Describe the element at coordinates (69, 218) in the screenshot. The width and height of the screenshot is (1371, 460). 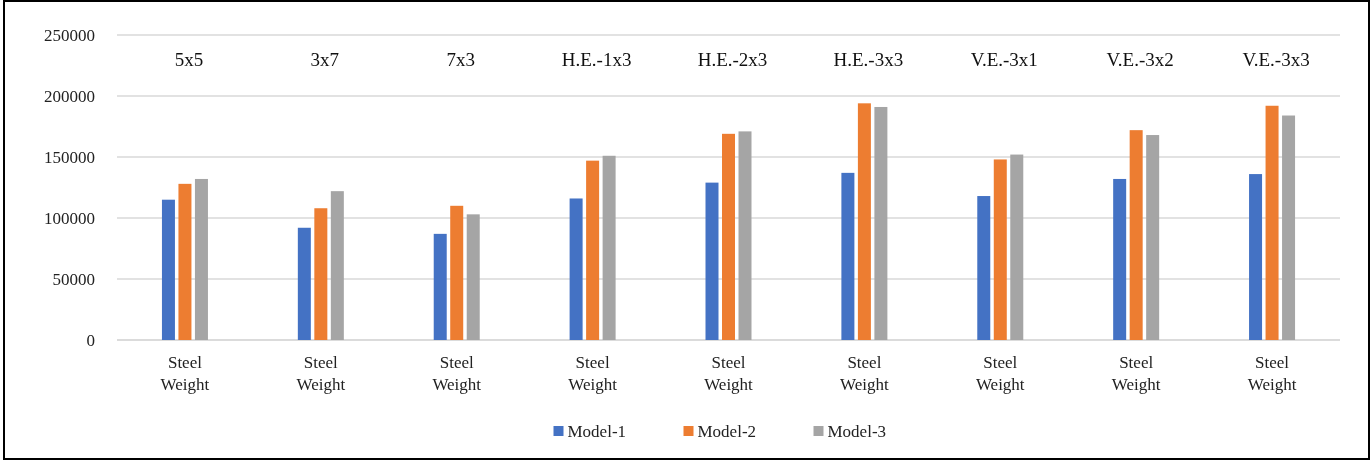
I see `y-tick-label: 100000` at that location.